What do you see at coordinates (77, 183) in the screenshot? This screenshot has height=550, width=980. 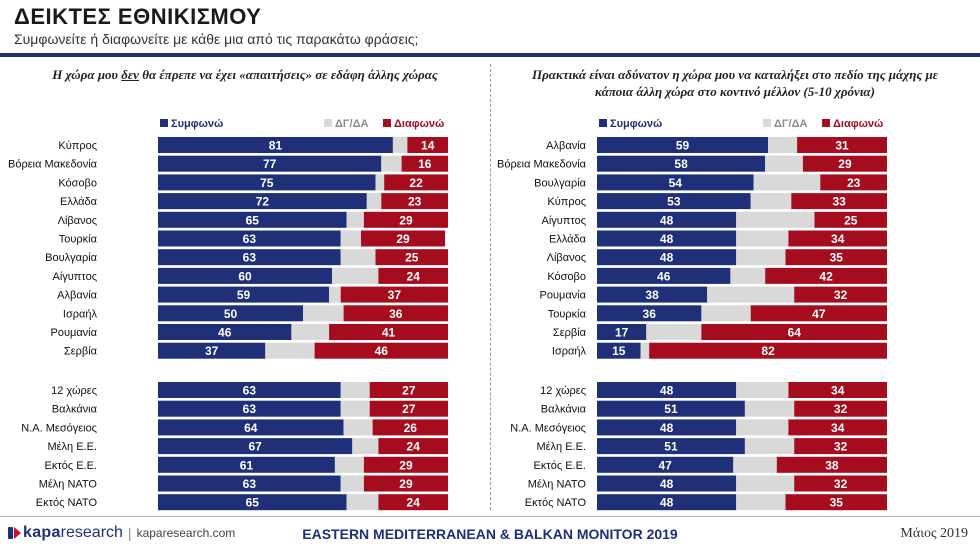 I see `left-country-category-label: Κόσοβο` at bounding box center [77, 183].